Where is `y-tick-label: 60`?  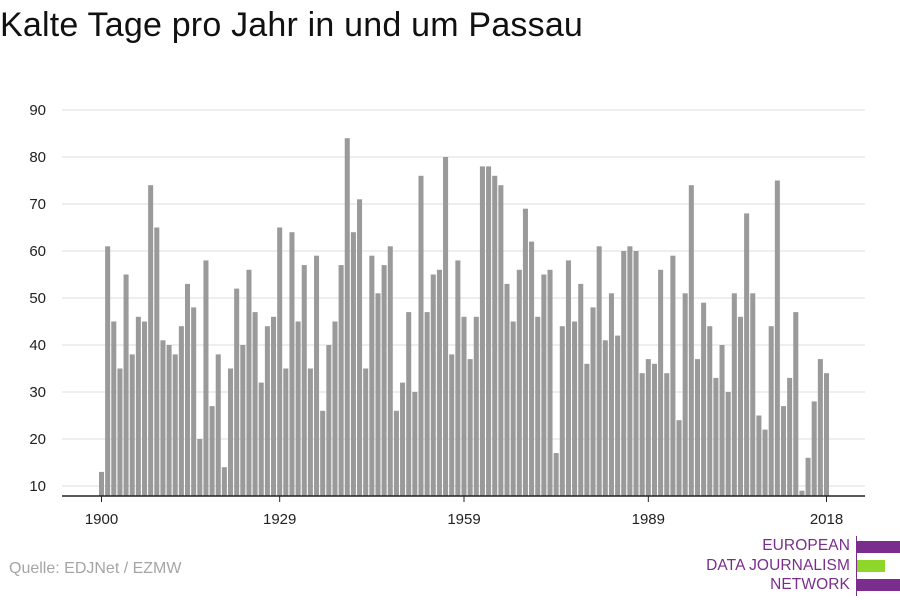
y-tick-label: 60 is located at coordinates (37, 251).